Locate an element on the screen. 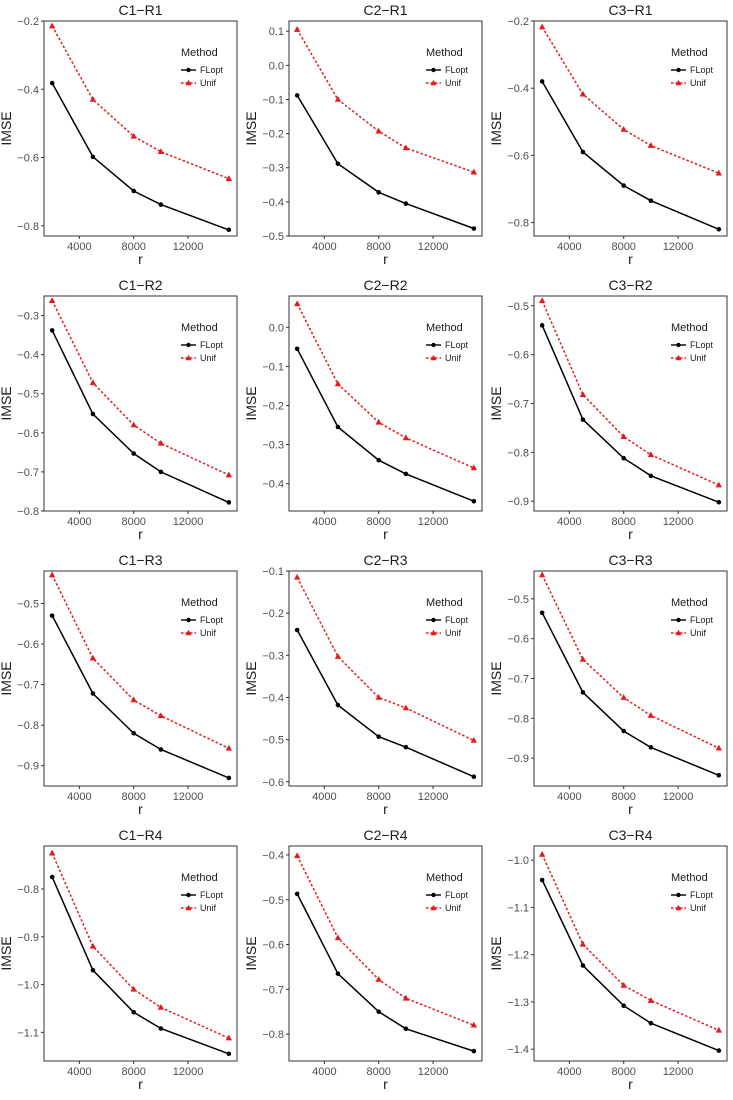 Image resolution: width=733 pixels, height=1100 pixels. panel-title: C1−R4 is located at coordinates (141, 835).